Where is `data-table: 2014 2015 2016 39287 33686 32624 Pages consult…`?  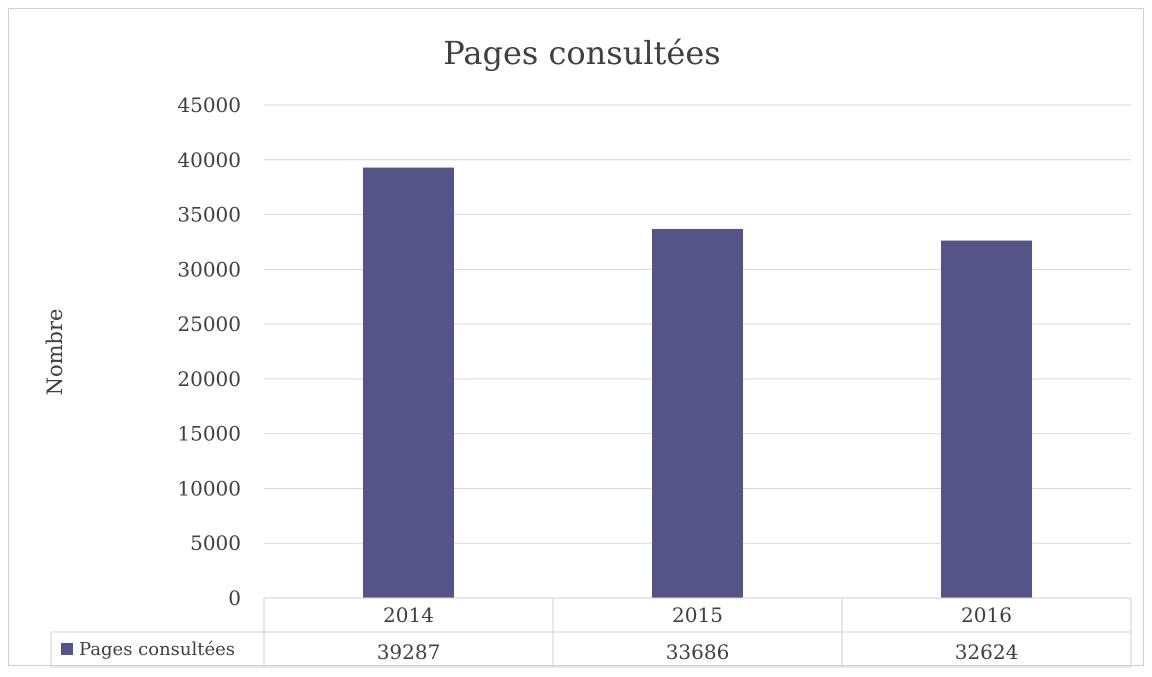 data-table: 2014 2015 2016 39287 33686 32624 Pages consult… is located at coordinates (591, 632).